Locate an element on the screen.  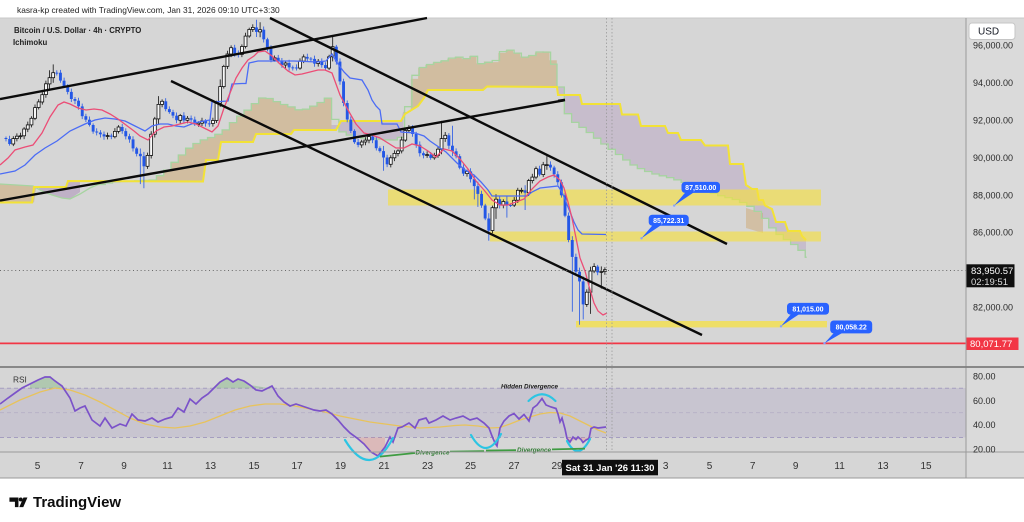
svg-text: RSI is located at coordinates (20, 380).